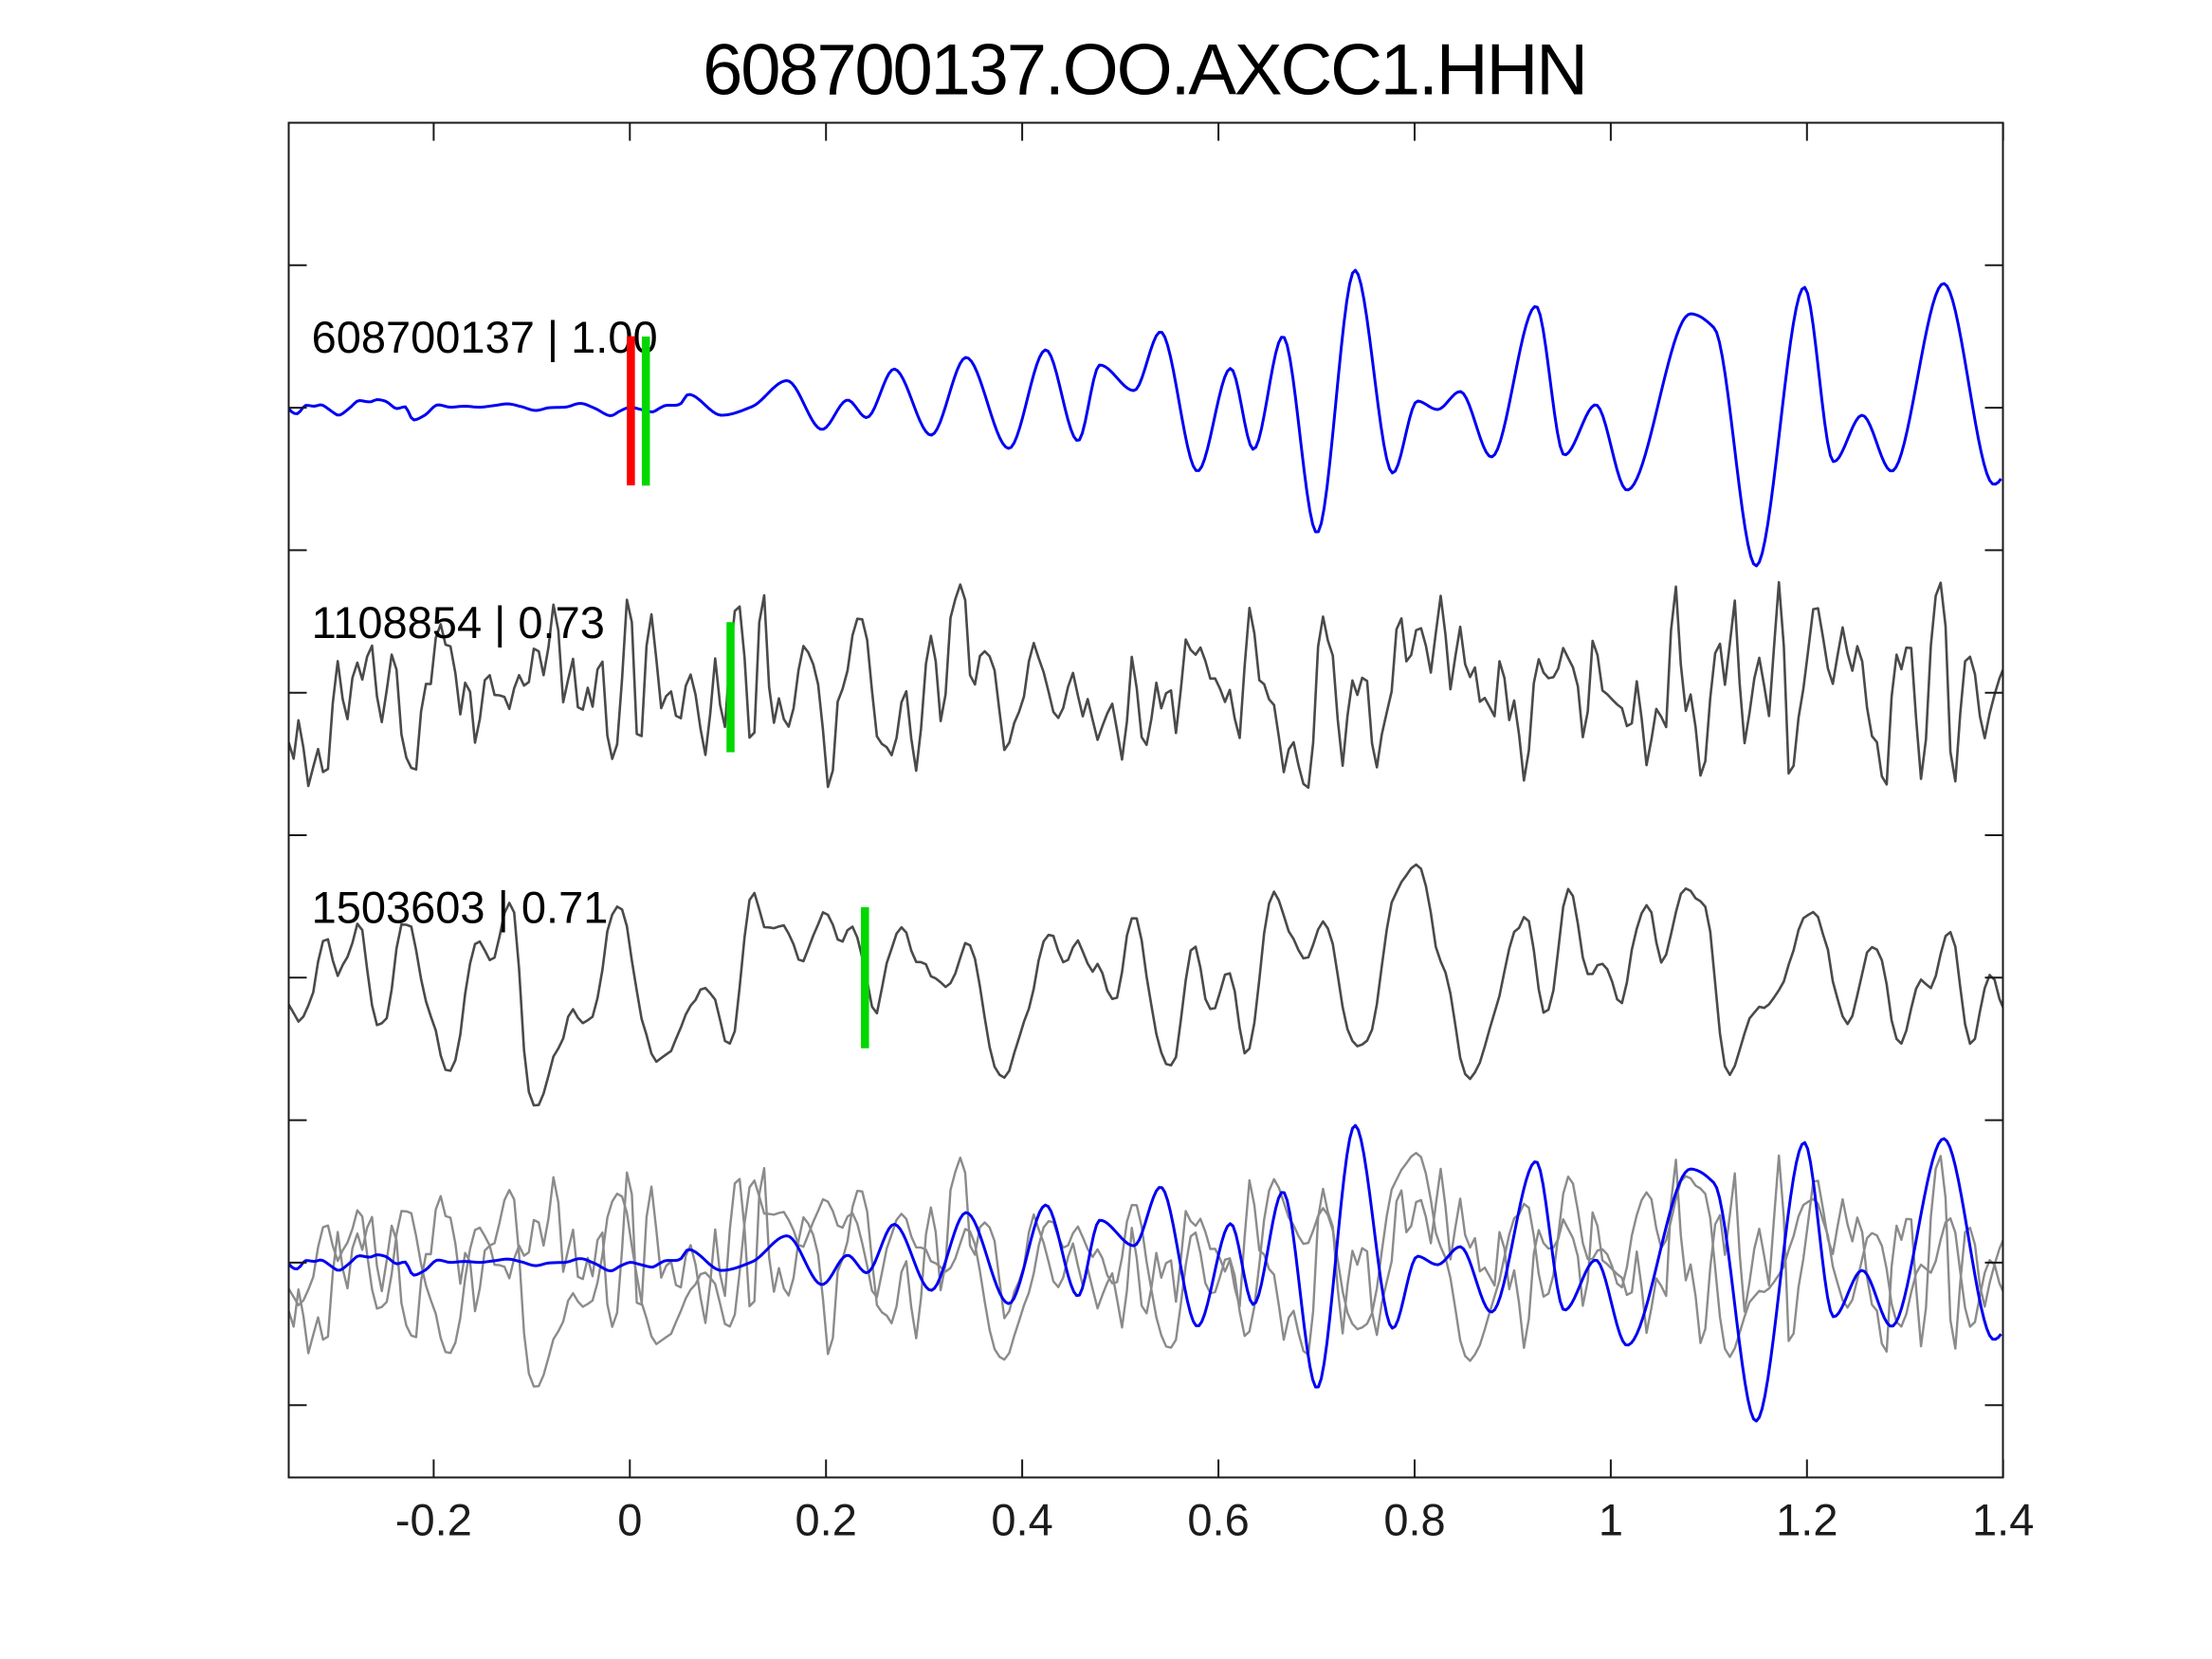 This screenshot has height=1659, width=2212. What do you see at coordinates (1218, 1519) in the screenshot?
I see `svg-text: 0.6` at bounding box center [1218, 1519].